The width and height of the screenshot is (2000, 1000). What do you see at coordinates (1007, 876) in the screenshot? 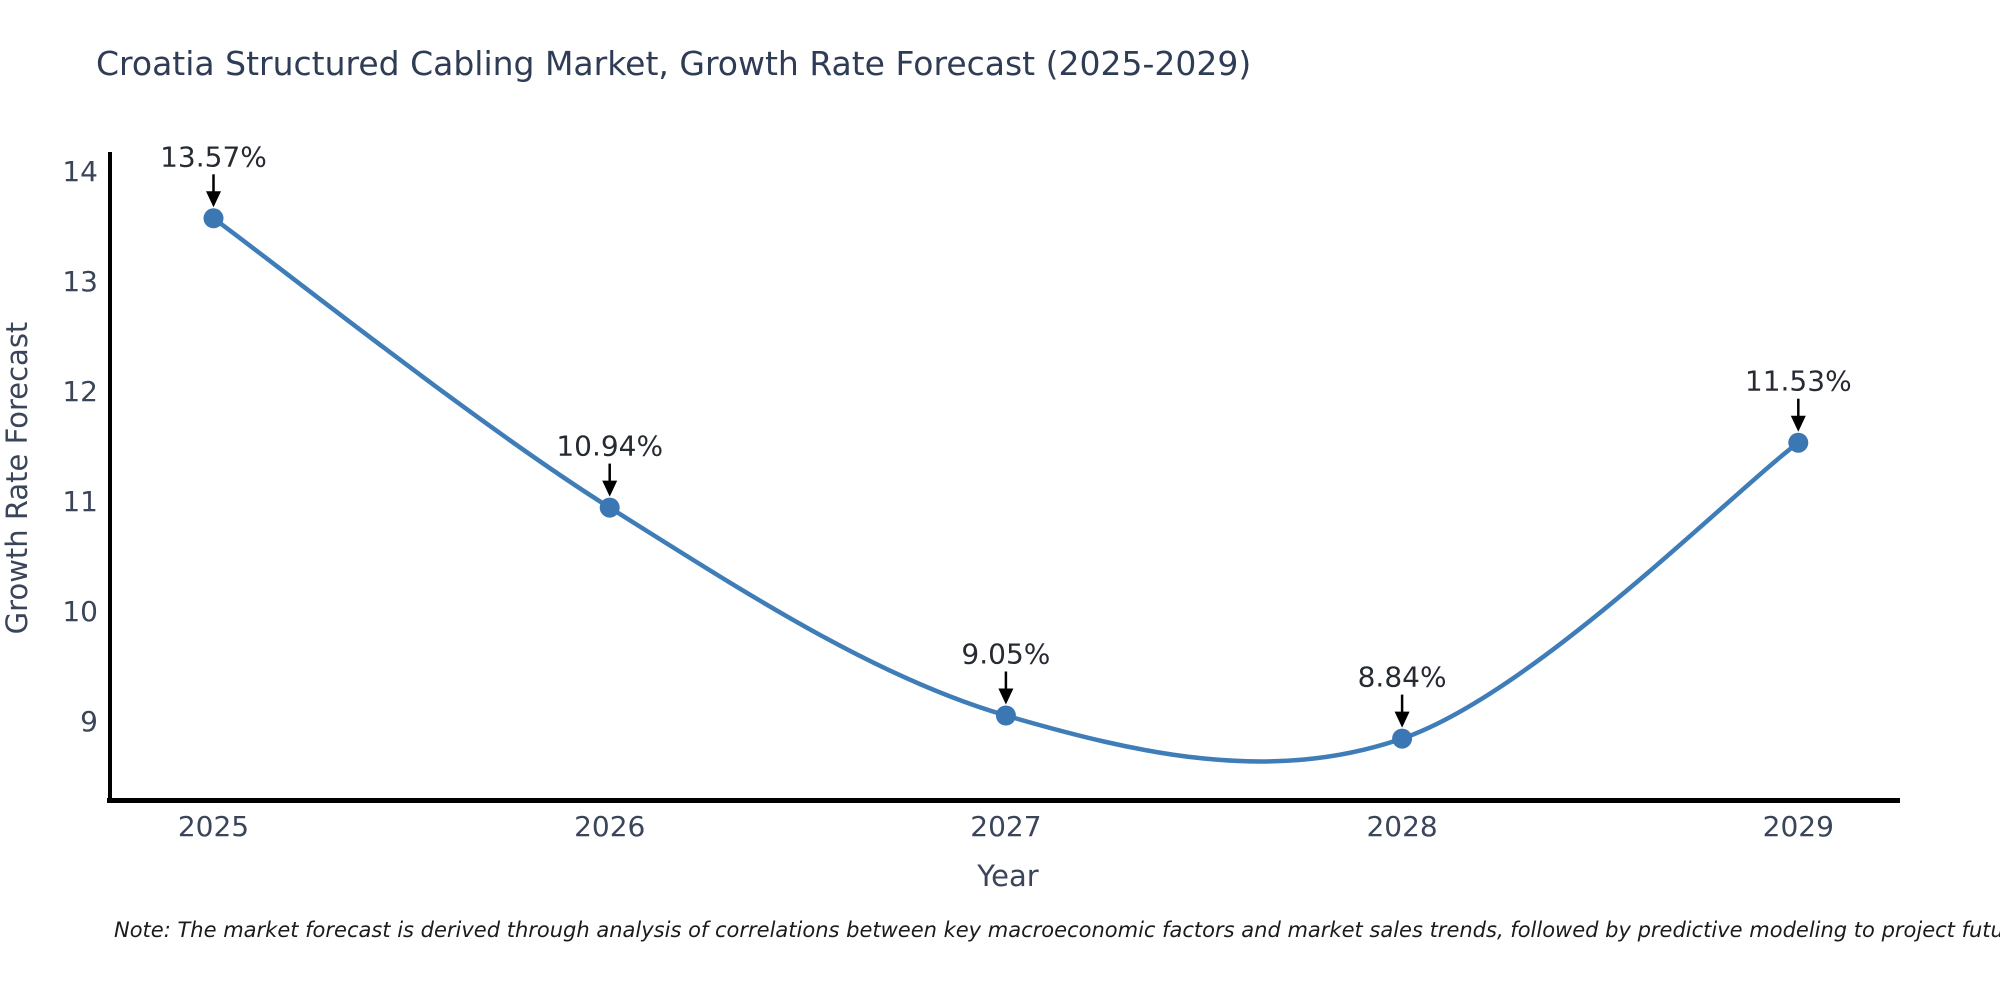
I see `x-axis-title: Year` at bounding box center [1007, 876].